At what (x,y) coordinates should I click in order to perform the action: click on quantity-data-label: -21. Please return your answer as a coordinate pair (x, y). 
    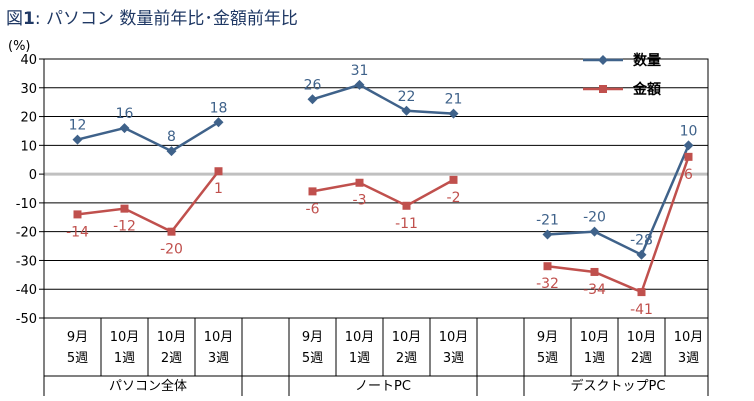
    Looking at the image, I should click on (547, 221).